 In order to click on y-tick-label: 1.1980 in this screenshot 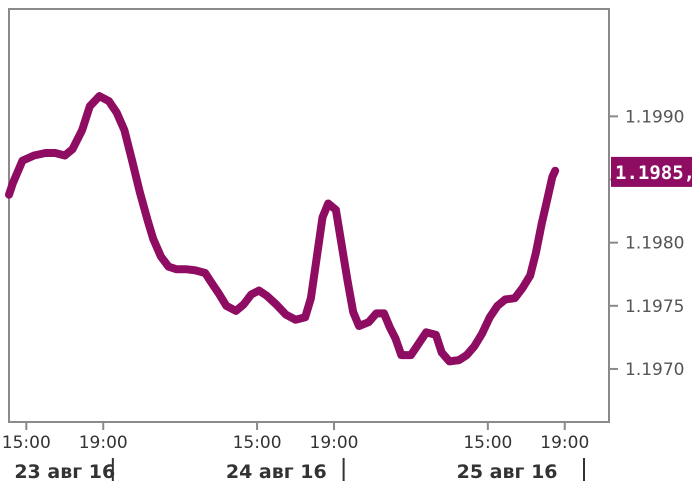, I will do `click(654, 244)`.